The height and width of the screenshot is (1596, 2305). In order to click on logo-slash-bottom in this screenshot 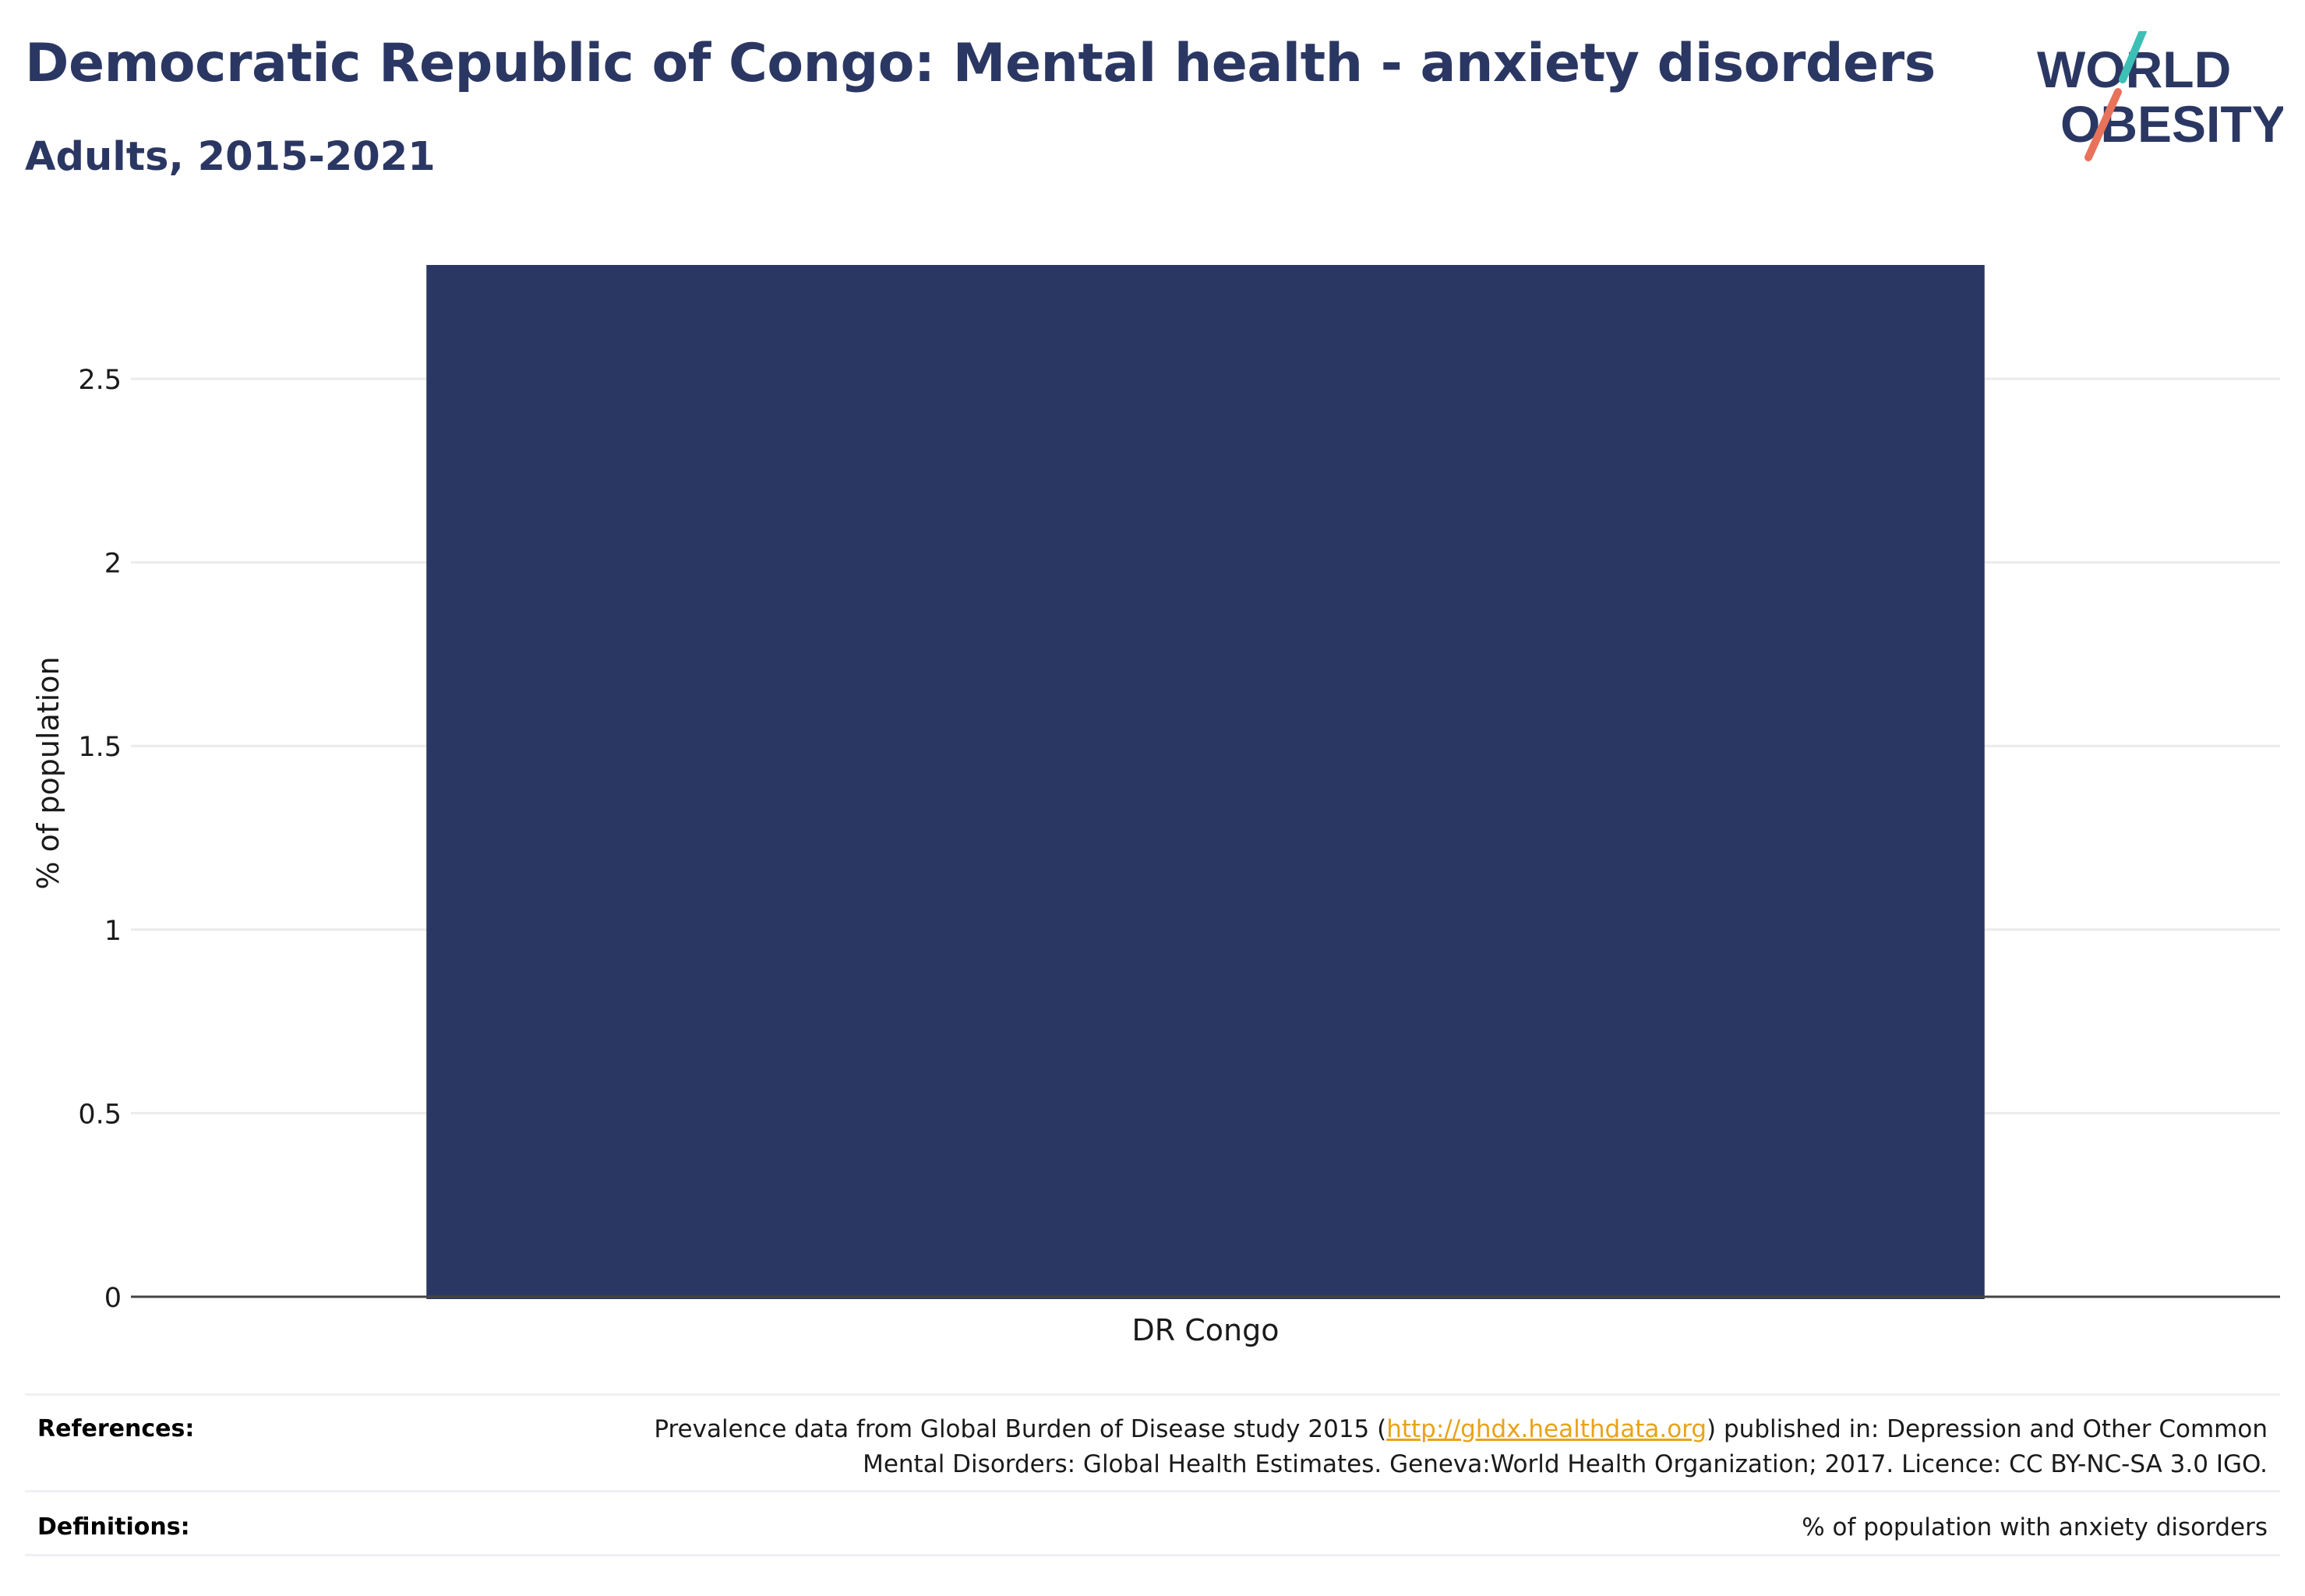, I will do `click(2103, 124)`.